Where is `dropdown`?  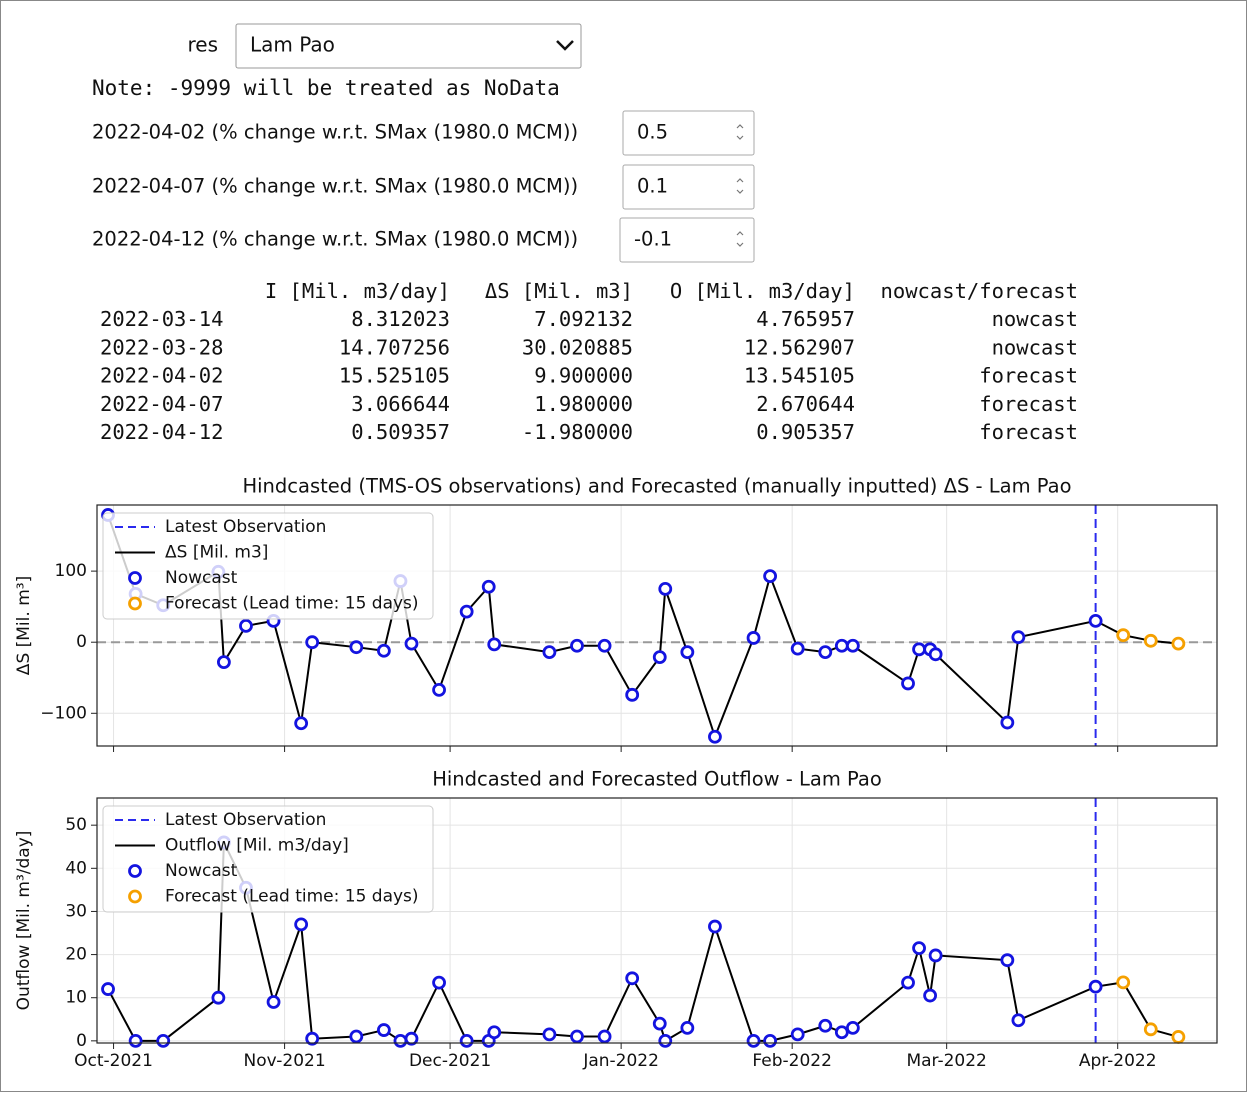
dropdown is located at coordinates (408, 46).